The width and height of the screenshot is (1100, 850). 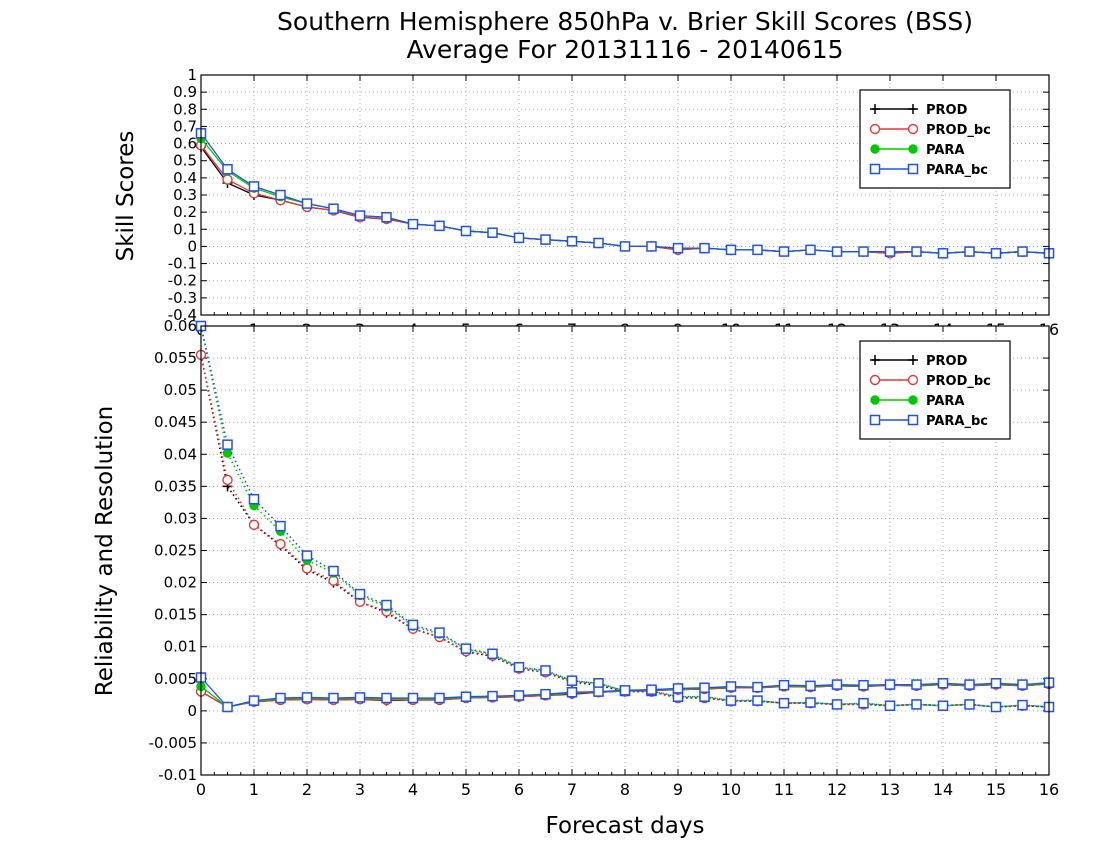 What do you see at coordinates (180, 518) in the screenshot?
I see `y-tick-label: 0.03` at bounding box center [180, 518].